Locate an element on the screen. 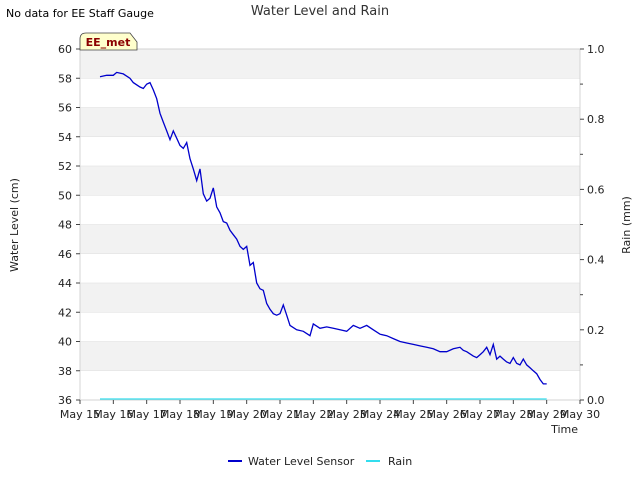 The image size is (640, 480). y-tick-label: 40 is located at coordinates (65, 342).